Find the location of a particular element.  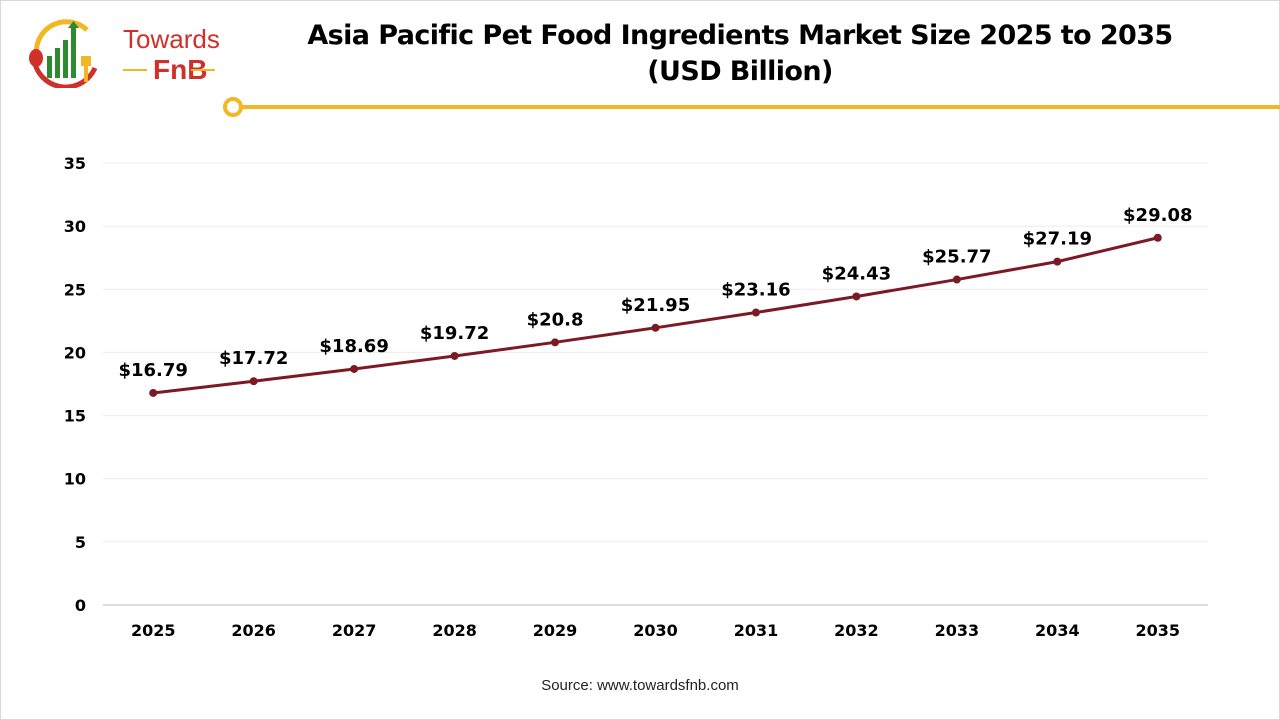

logo-dashes is located at coordinates (169, 70).